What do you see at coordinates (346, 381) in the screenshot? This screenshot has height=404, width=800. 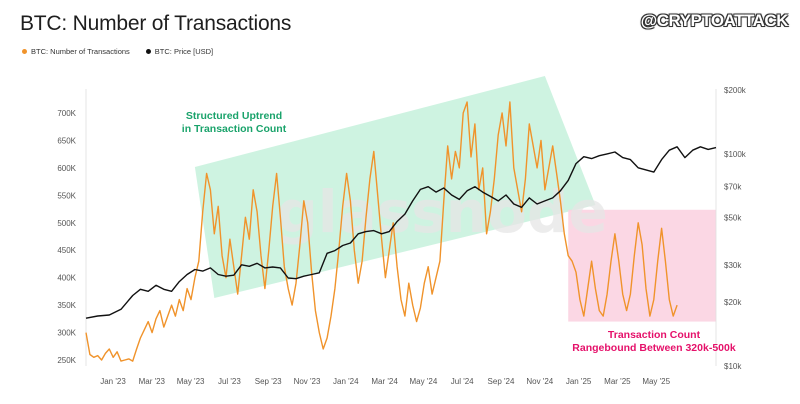 I see `x-tick-label: Jan '24` at bounding box center [346, 381].